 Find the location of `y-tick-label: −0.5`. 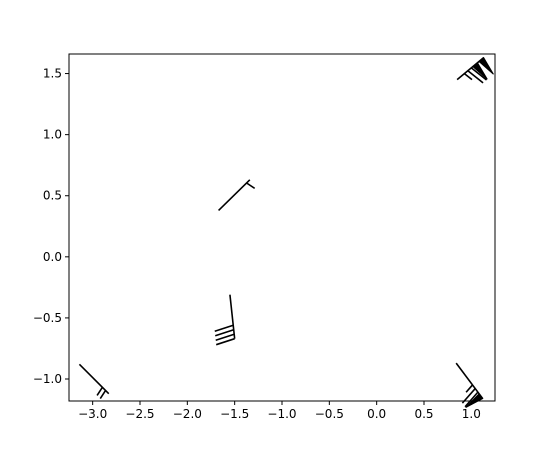

y-tick-label: −0.5 is located at coordinates (47, 318).